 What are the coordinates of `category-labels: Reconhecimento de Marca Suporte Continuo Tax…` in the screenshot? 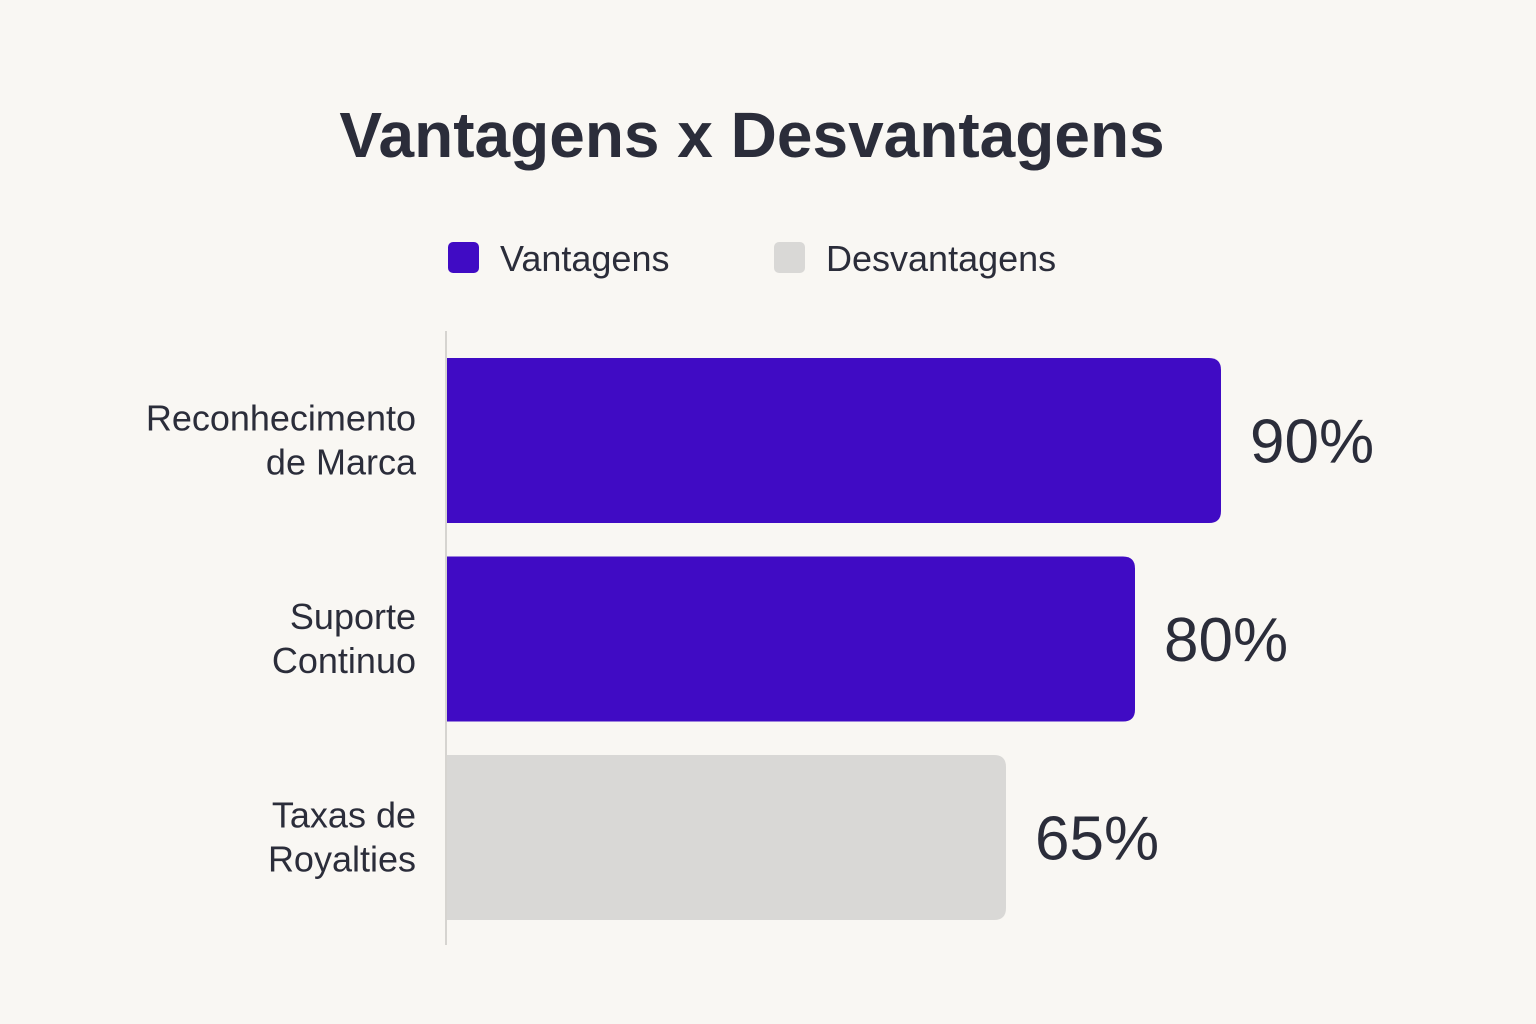 It's located at (281, 639).